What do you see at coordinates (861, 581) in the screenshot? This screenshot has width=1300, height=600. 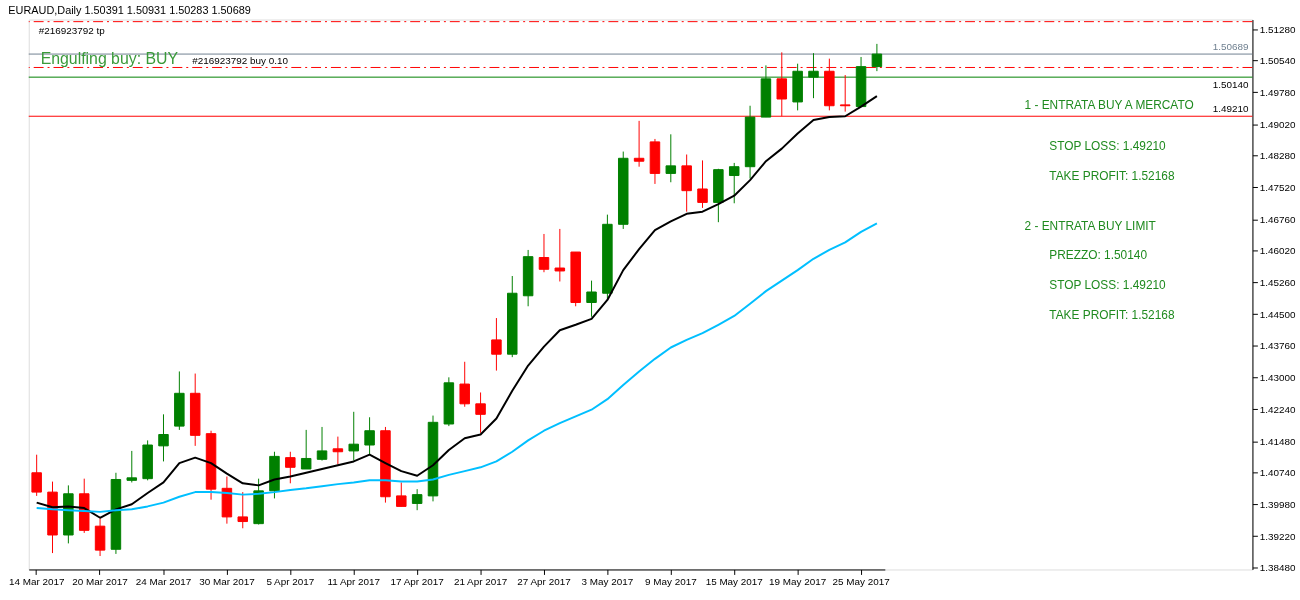 I see `x-tick-label: 25 May 2017` at bounding box center [861, 581].